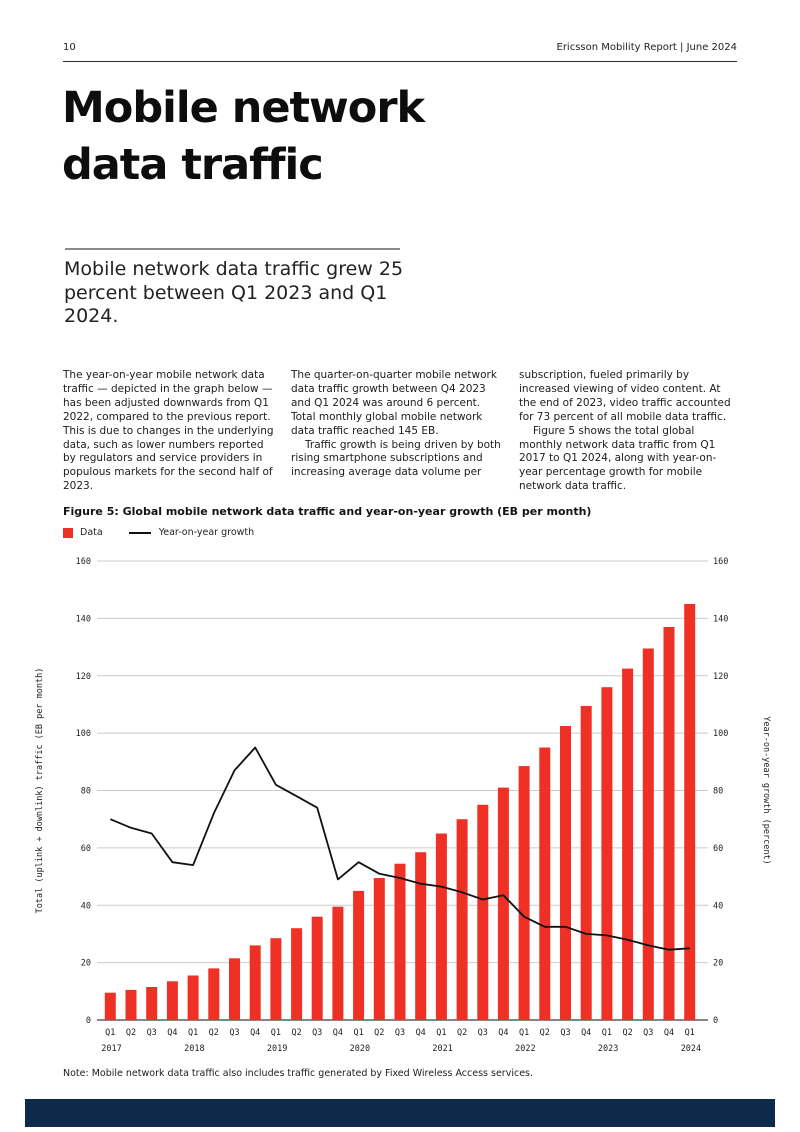  What do you see at coordinates (442, 1049) in the screenshot?
I see `svg-text: 2021` at bounding box center [442, 1049].